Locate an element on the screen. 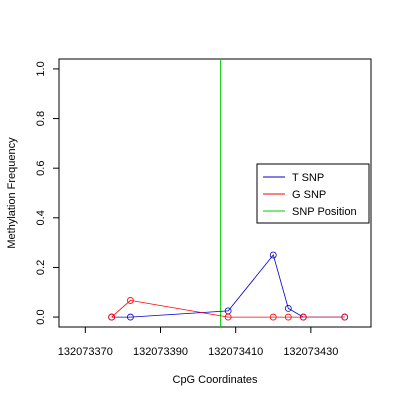 Image resolution: width=400 pixels, height=400 pixels. series-line-g-snp is located at coordinates (228, 308).